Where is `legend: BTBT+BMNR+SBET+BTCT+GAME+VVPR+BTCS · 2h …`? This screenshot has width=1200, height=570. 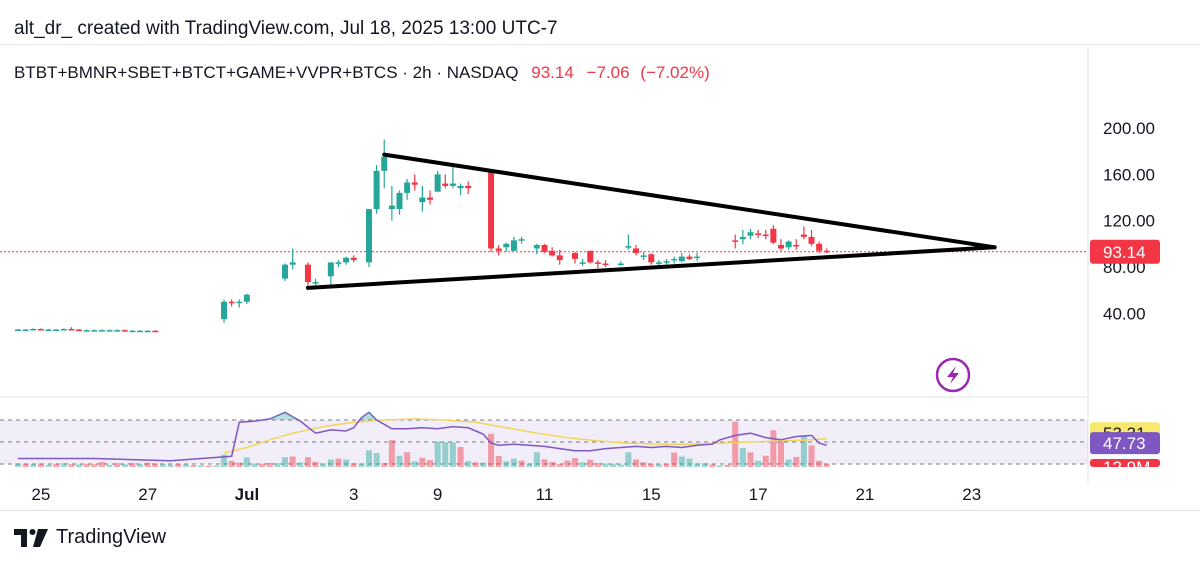 legend: BTBT+BMNR+SBET+BTCT+GAME+VVPR+BTCS · 2h … is located at coordinates (362, 72).